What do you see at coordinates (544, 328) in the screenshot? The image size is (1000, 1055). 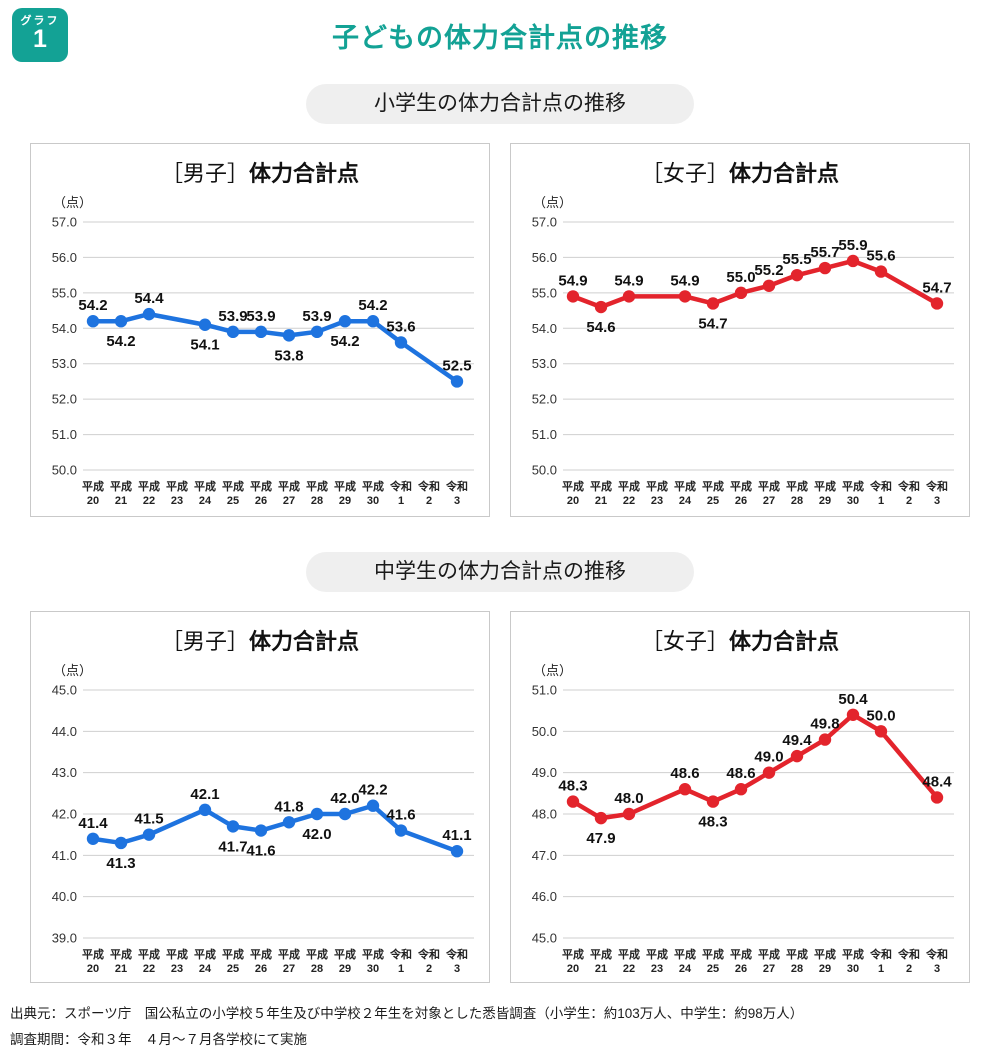 I see `y-tick-label: 54.0` at bounding box center [544, 328].